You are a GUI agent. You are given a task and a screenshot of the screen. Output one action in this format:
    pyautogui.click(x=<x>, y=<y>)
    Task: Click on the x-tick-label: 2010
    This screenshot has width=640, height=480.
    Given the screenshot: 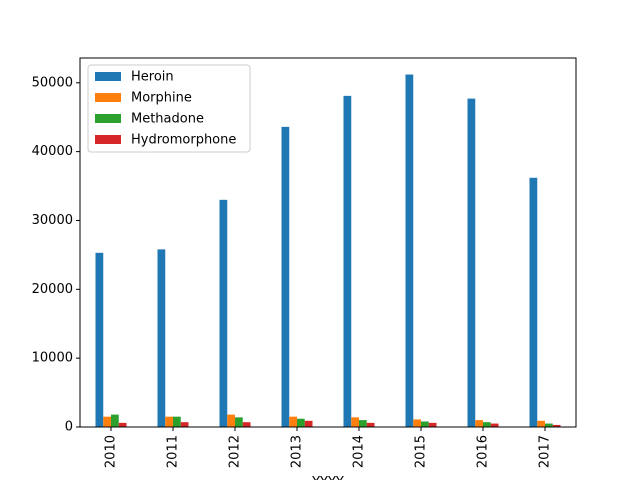 What is the action you would take?
    pyautogui.click(x=111, y=451)
    